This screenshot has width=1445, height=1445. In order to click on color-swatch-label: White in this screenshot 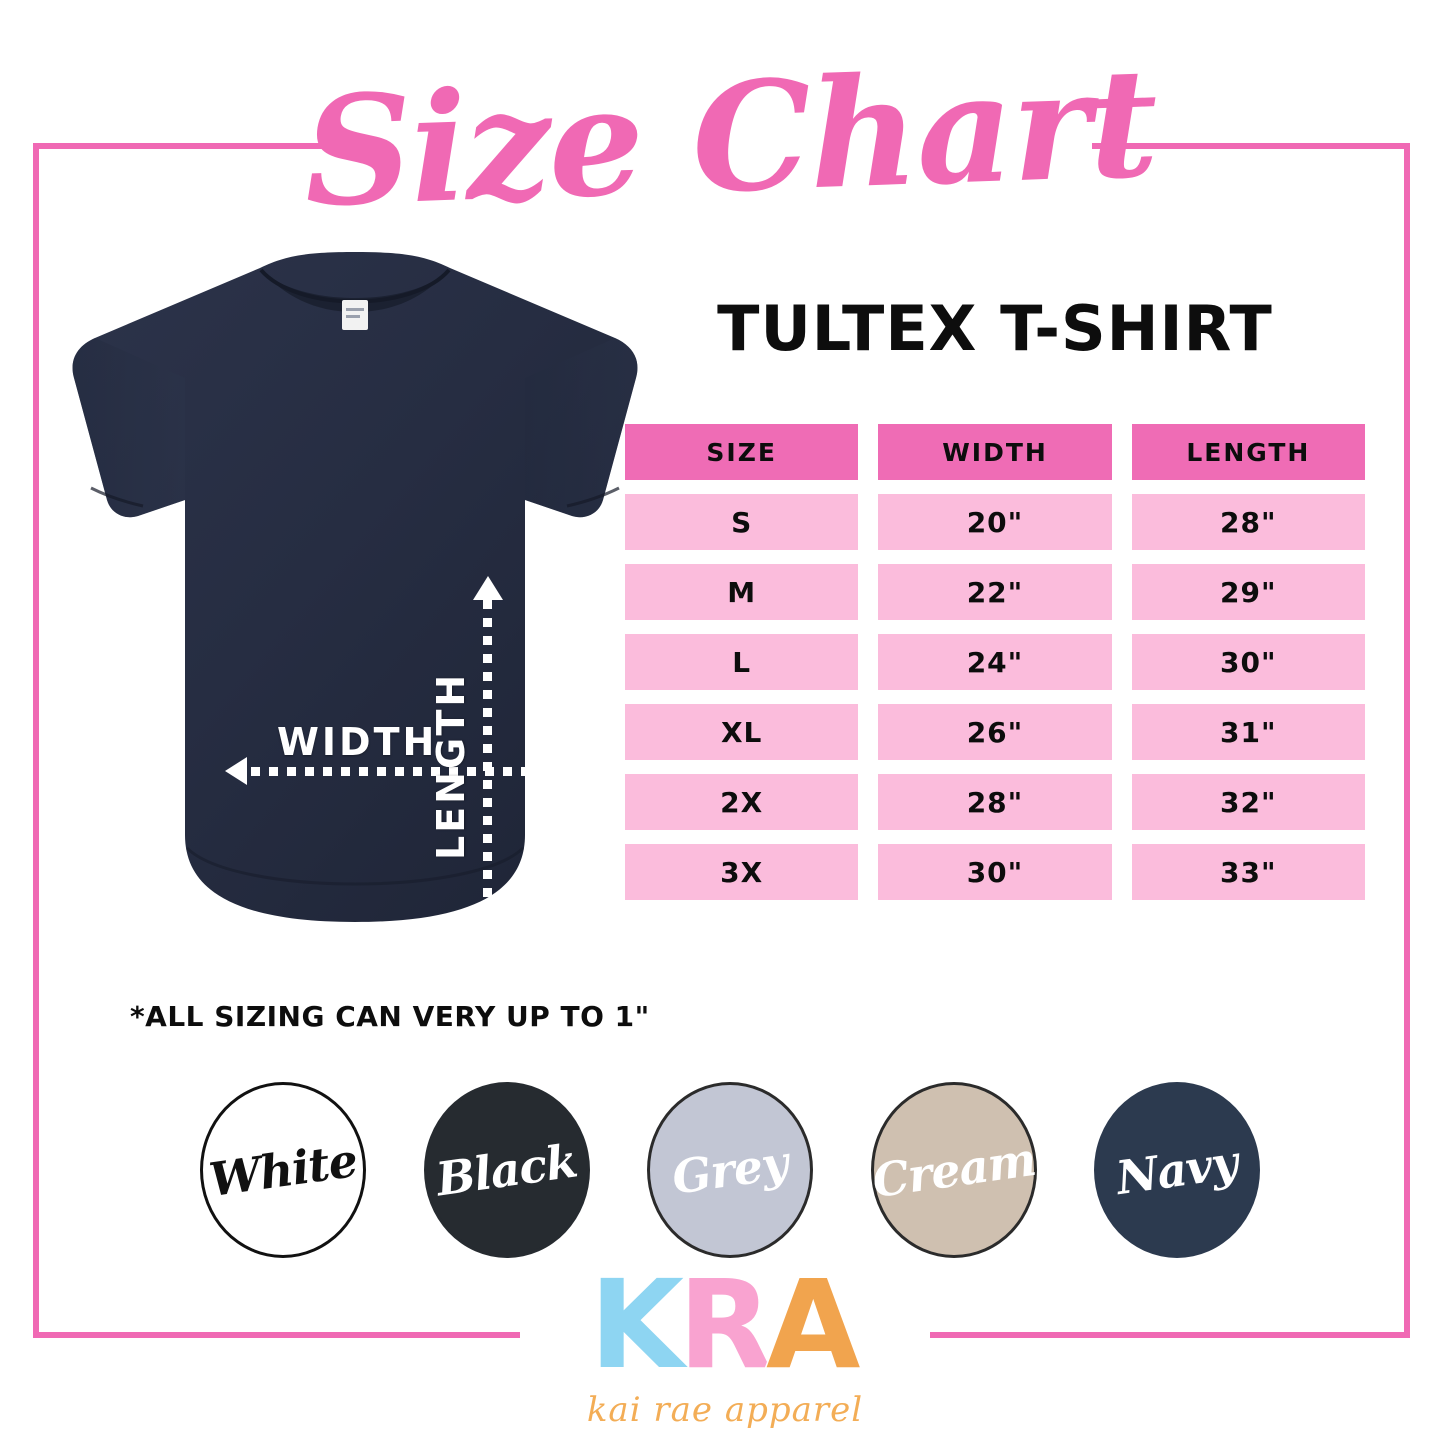, I will do `click(283, 1170)`.